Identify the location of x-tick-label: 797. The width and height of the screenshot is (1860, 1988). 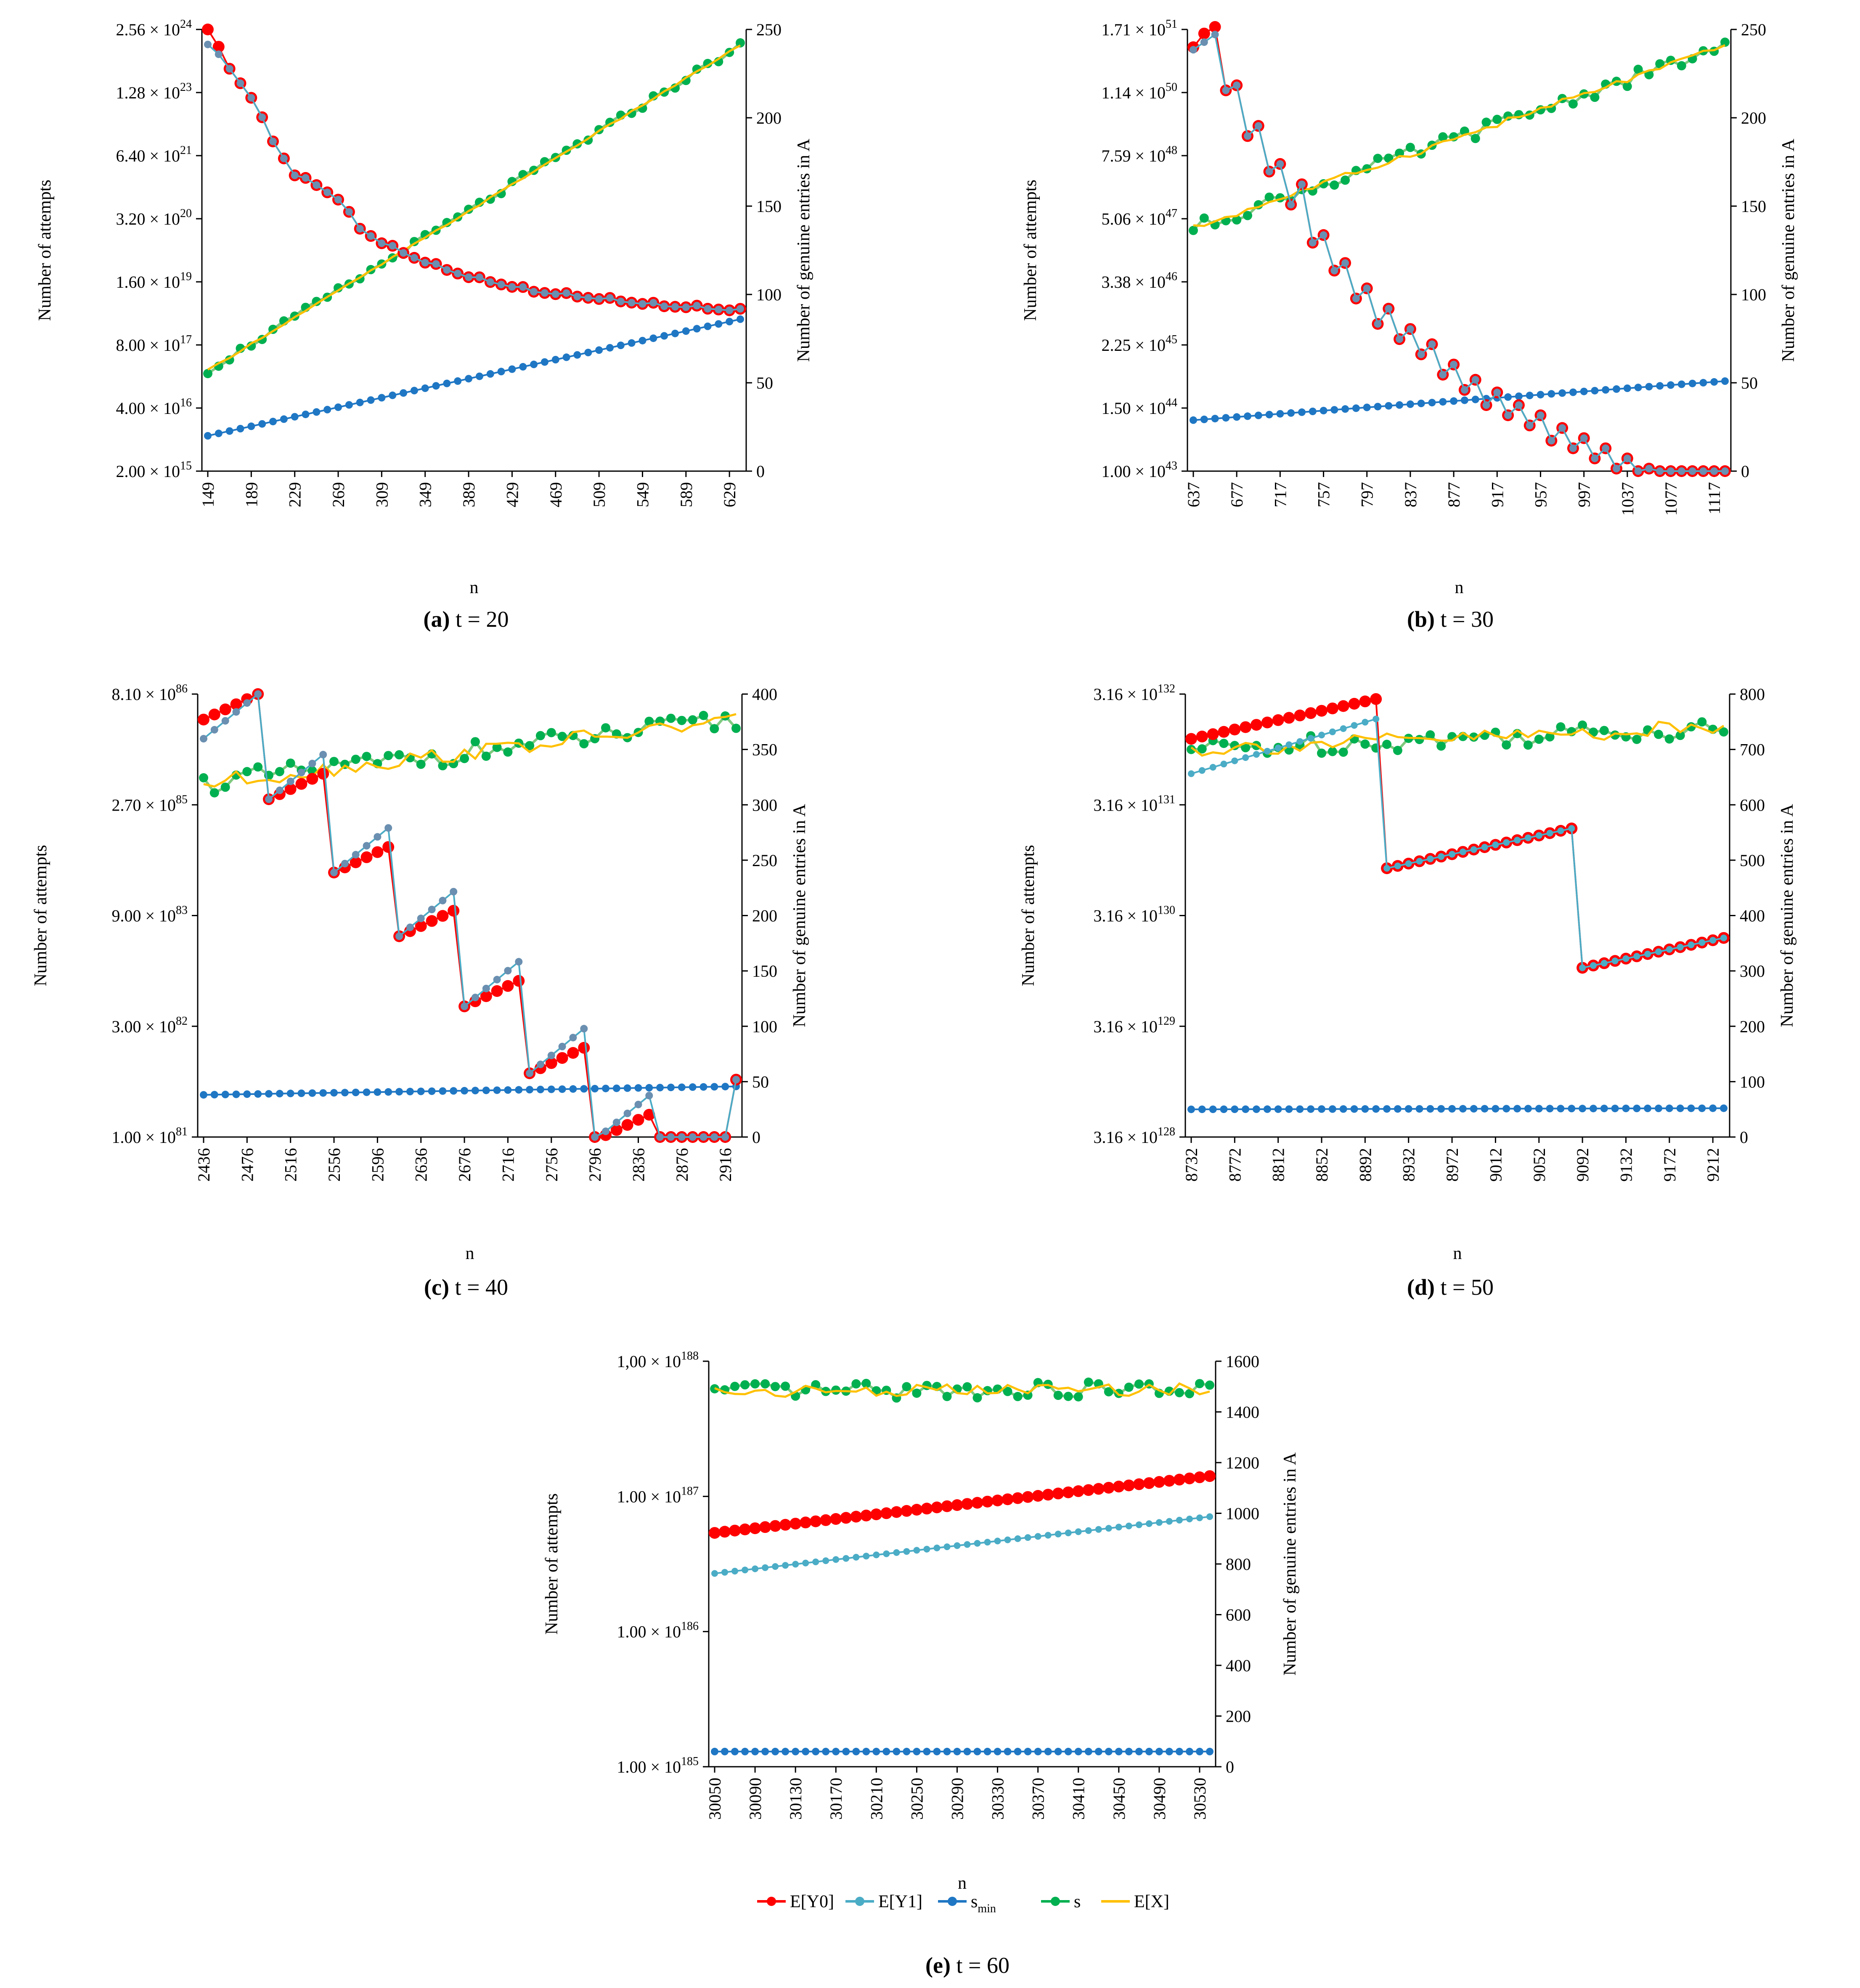
(1367, 494).